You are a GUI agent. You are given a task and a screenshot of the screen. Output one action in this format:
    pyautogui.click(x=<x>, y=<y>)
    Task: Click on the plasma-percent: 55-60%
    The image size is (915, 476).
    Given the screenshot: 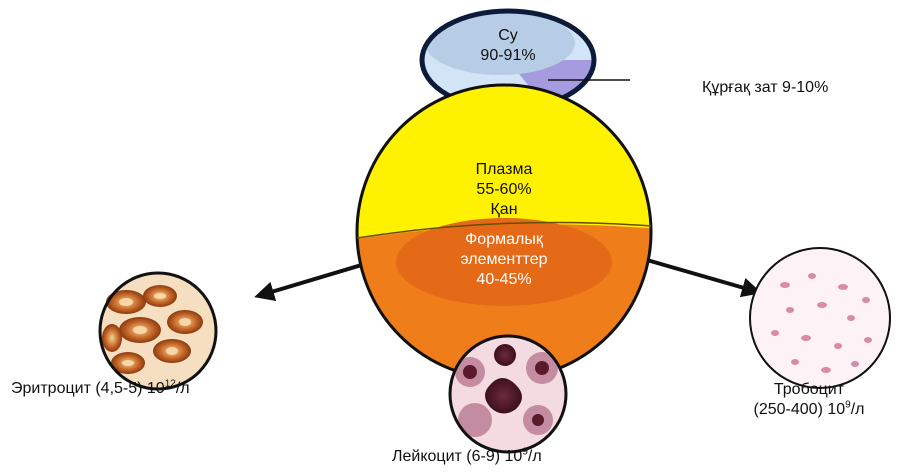 What is the action you would take?
    pyautogui.click(x=504, y=189)
    